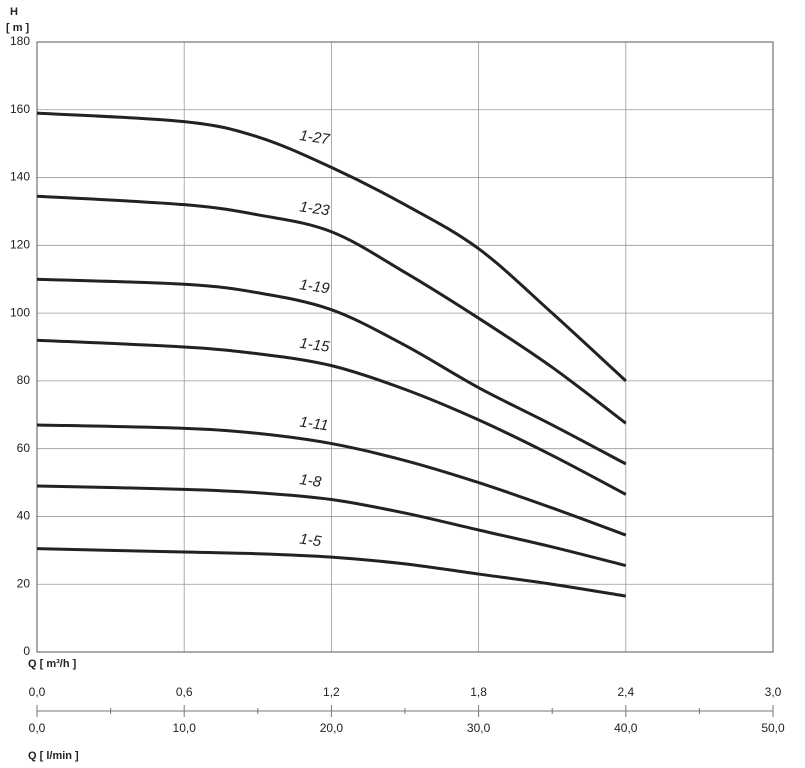 This screenshot has width=805, height=768. Describe the element at coordinates (26, 651) in the screenshot. I see `y-tick-label: 0` at that location.